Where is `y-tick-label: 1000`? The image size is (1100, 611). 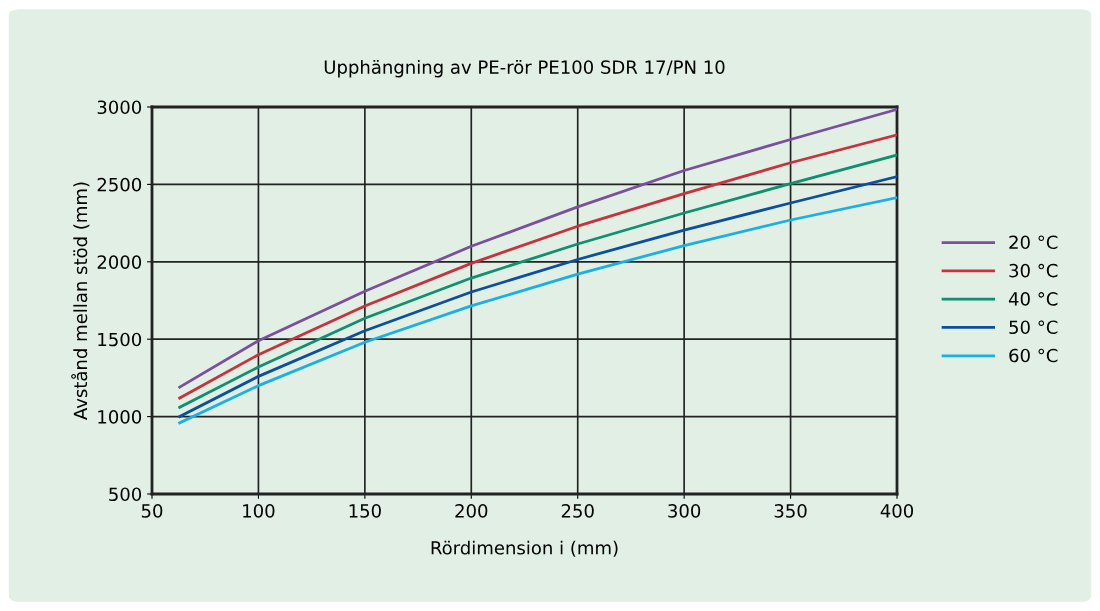 y-tick-label: 1000 is located at coordinates (120, 417).